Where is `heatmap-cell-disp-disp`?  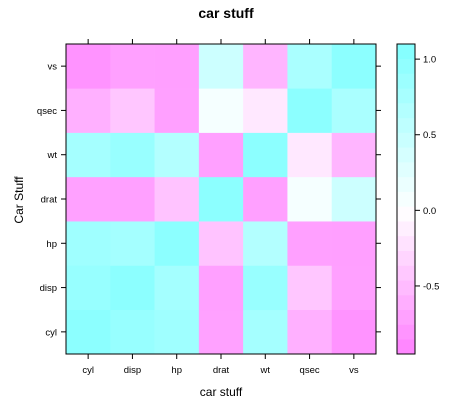
heatmap-cell-disp-disp is located at coordinates (132, 288).